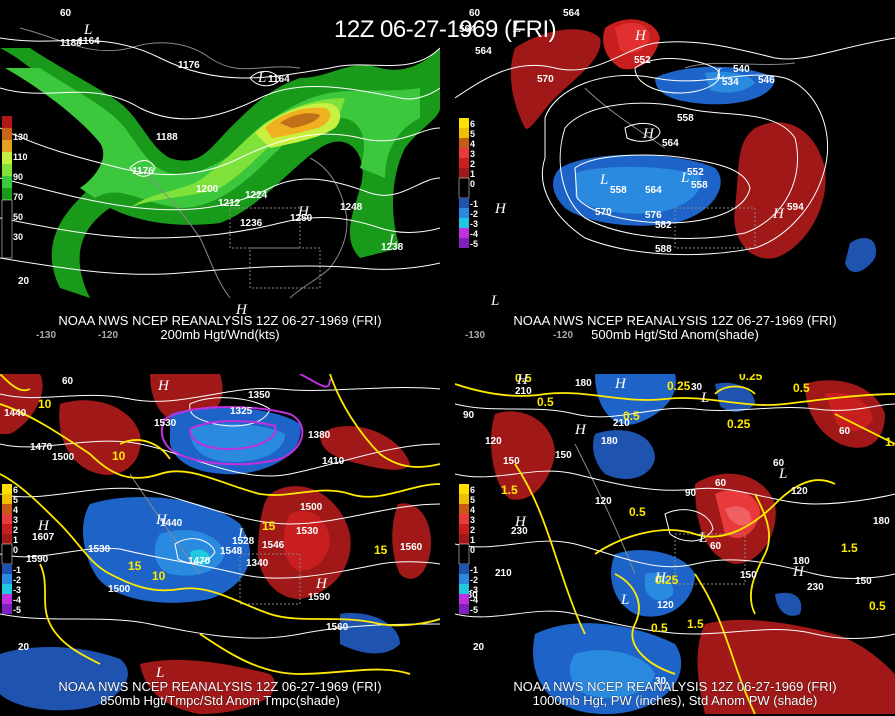  What do you see at coordinates (571, 13) in the screenshot?
I see `lon-label: 564` at bounding box center [571, 13].